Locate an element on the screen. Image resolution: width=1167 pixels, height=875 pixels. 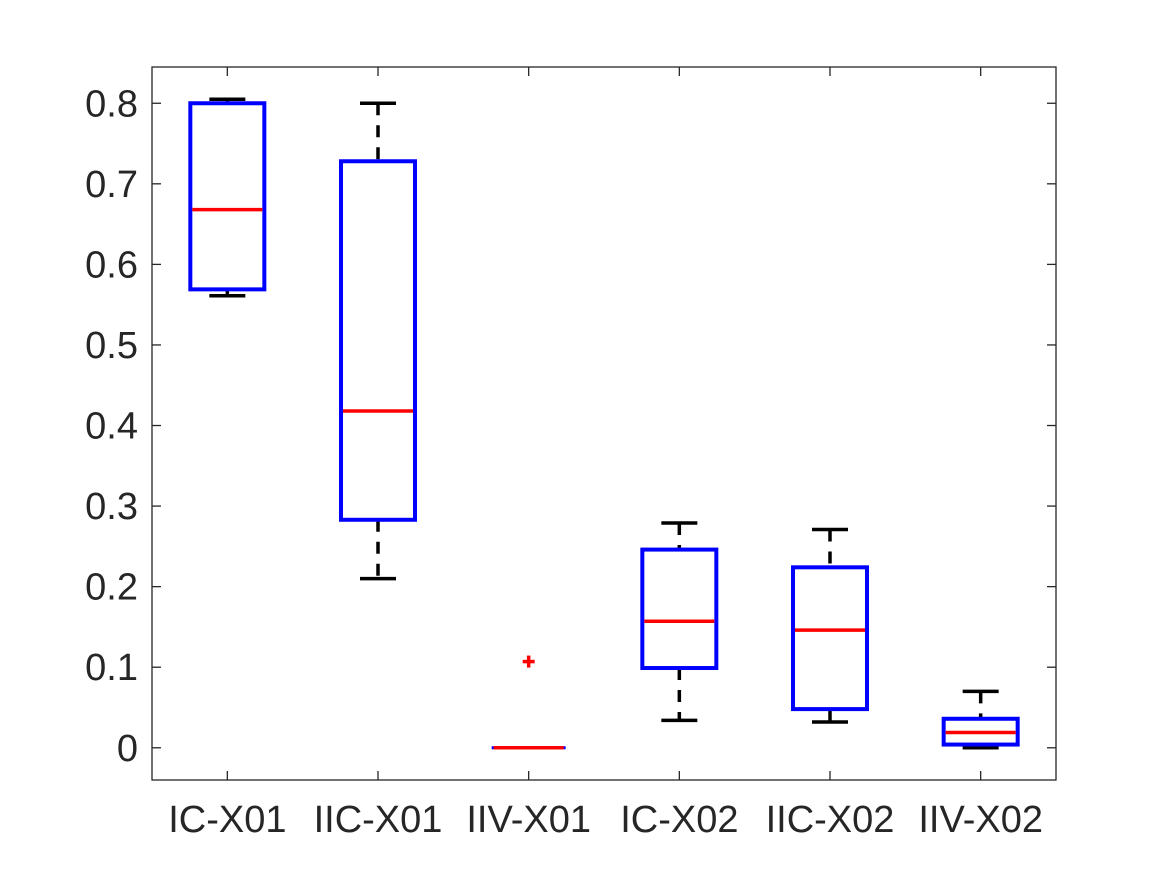
y-tick-label: 0.4 is located at coordinates (111, 427).